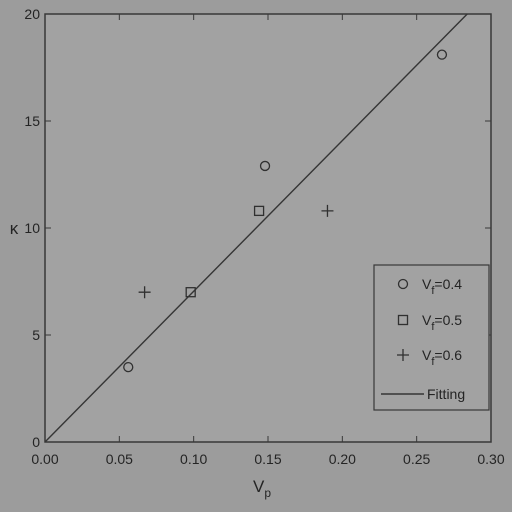 The image size is (512, 512). Describe the element at coordinates (262, 488) in the screenshot. I see `x-axis-label: Vp` at that location.